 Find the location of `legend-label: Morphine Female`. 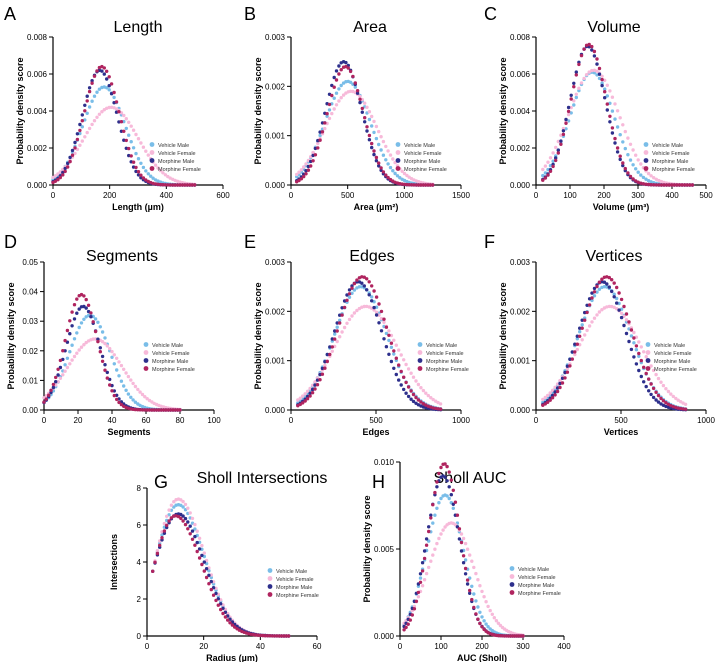

legend-label: Morphine Female is located at coordinates (297, 596).